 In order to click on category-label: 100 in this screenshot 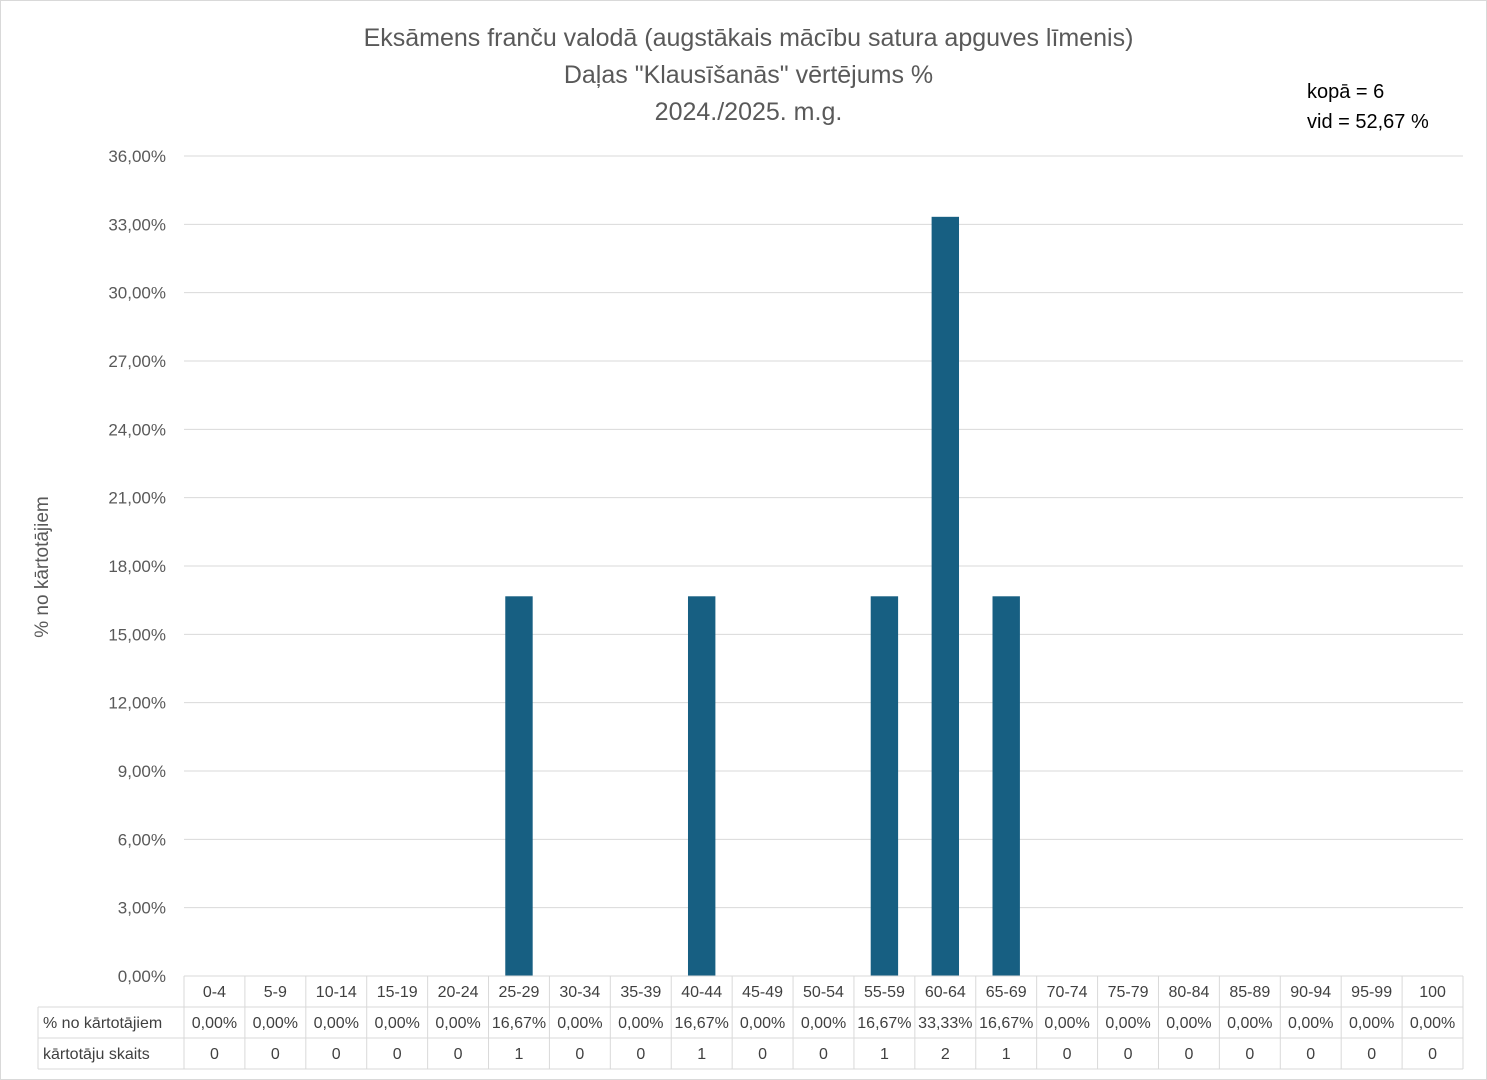, I will do `click(1432, 992)`.